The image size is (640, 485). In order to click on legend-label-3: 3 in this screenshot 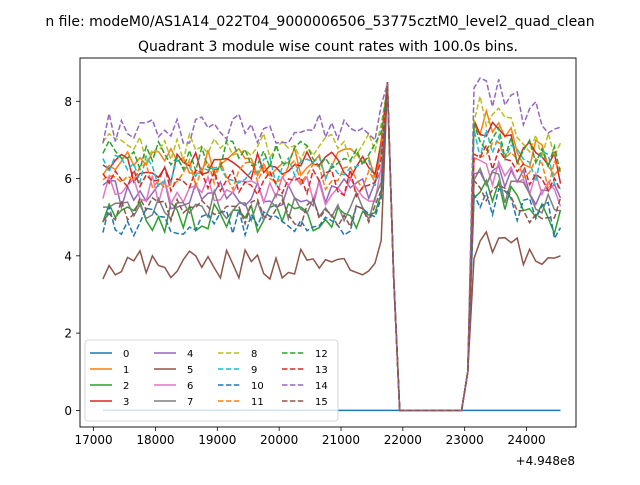, I will do `click(126, 402)`.